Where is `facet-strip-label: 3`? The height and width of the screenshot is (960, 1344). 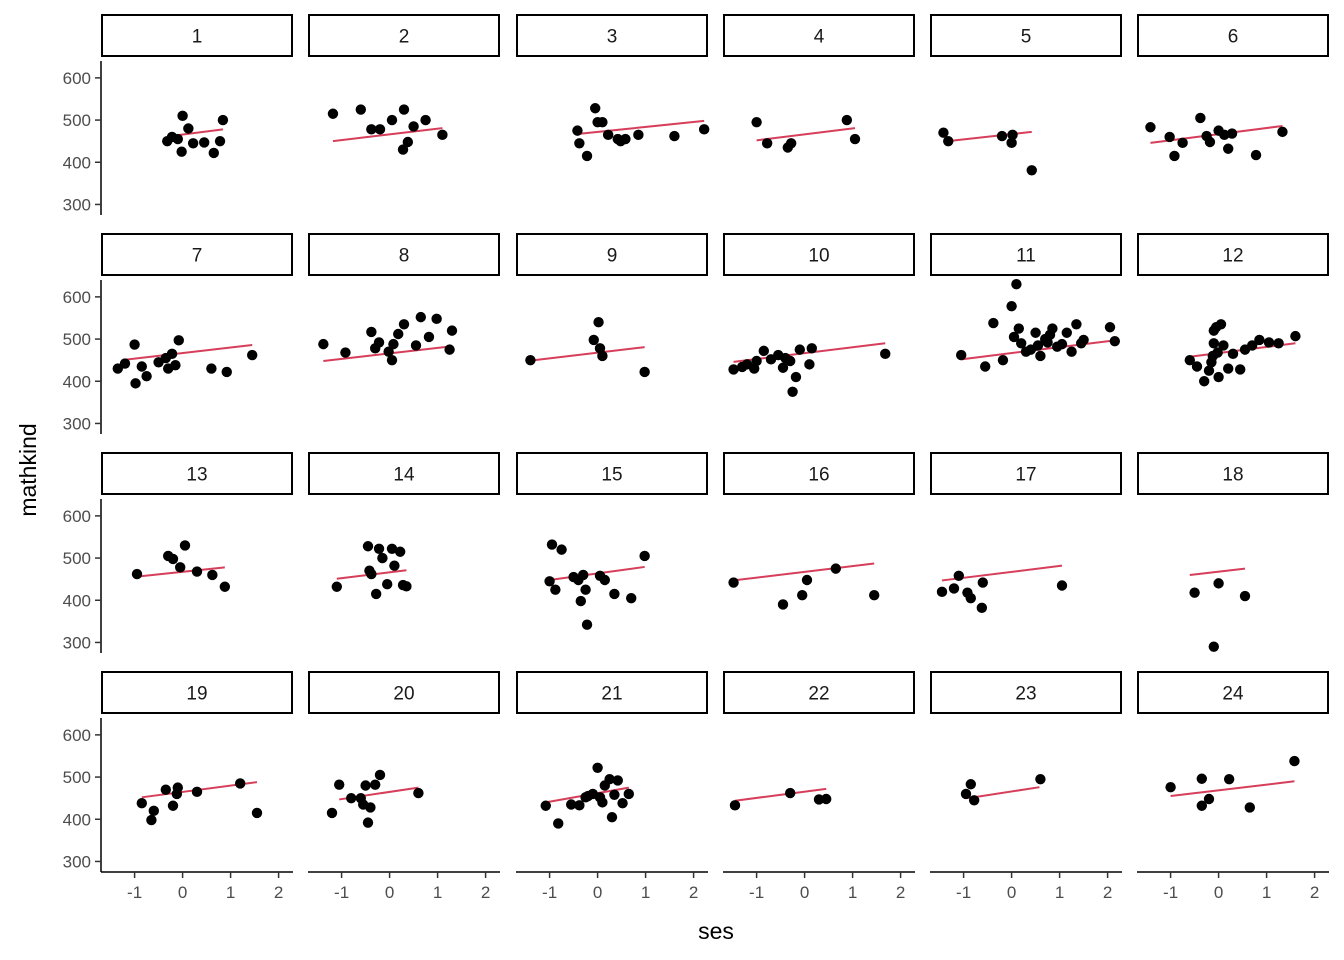
facet-strip-label: 3 is located at coordinates (612, 37).